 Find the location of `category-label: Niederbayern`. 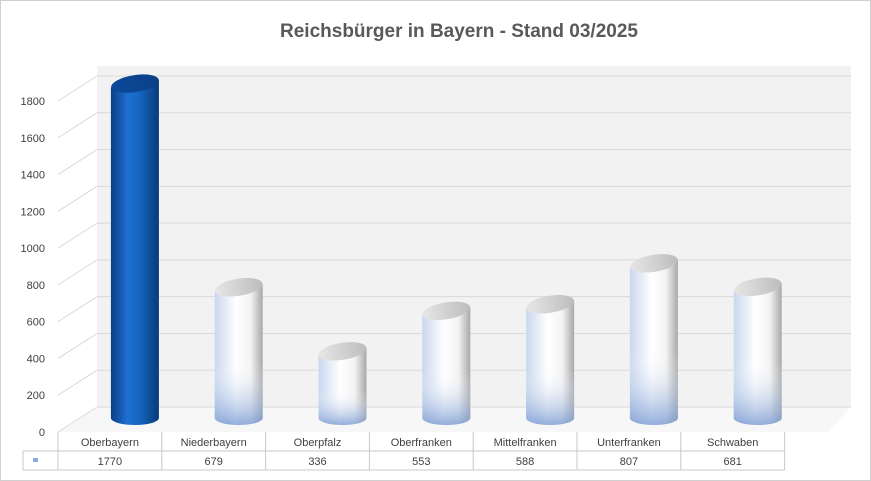

category-label: Niederbayern is located at coordinates (214, 443).